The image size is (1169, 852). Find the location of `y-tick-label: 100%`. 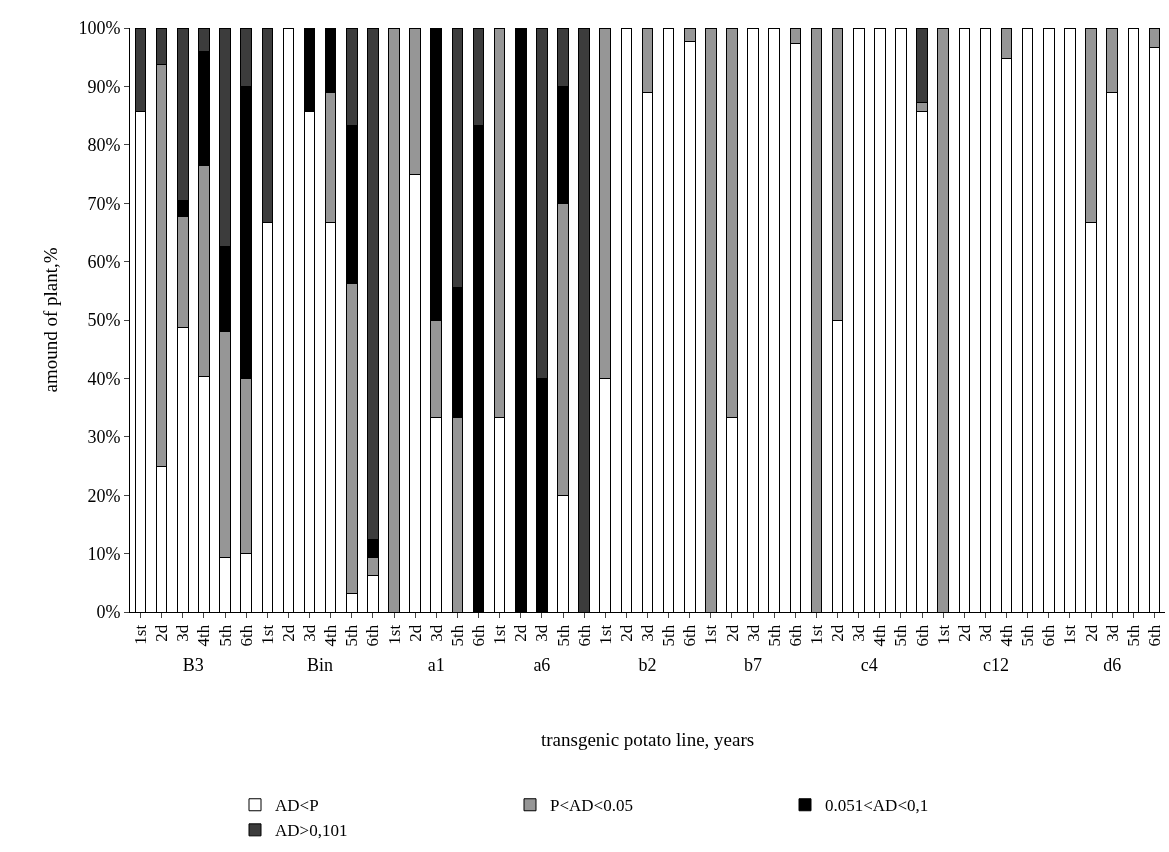

y-tick-label: 100% is located at coordinates (99, 28).